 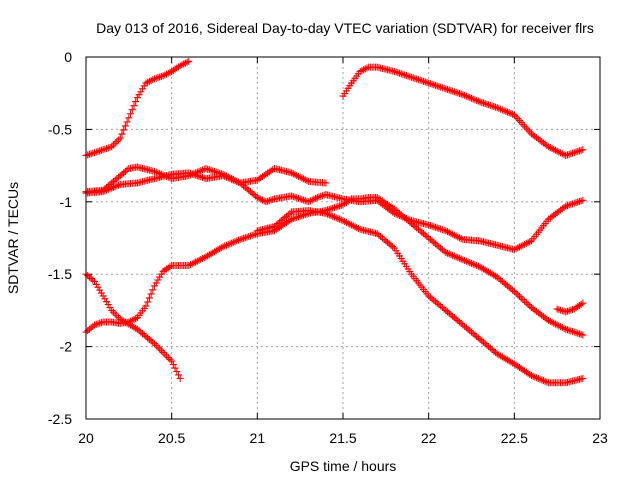 What do you see at coordinates (60, 129) in the screenshot?
I see `y-tick-label: -0.5` at bounding box center [60, 129].